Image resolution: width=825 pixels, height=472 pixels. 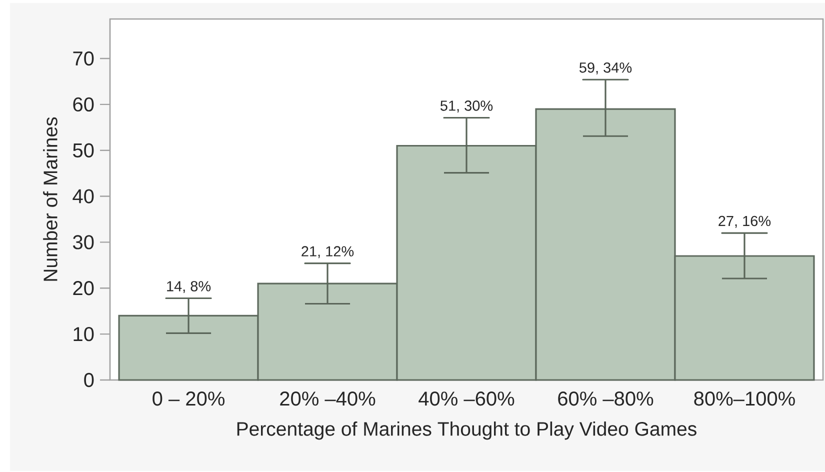 What do you see at coordinates (188, 399) in the screenshot?
I see `x-tick-label: 0 – 20%` at bounding box center [188, 399].